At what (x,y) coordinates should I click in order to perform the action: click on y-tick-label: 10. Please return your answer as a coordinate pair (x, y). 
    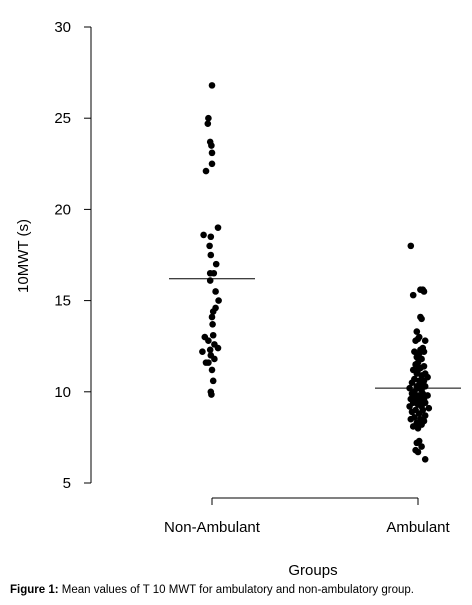
    Looking at the image, I should click on (62, 392).